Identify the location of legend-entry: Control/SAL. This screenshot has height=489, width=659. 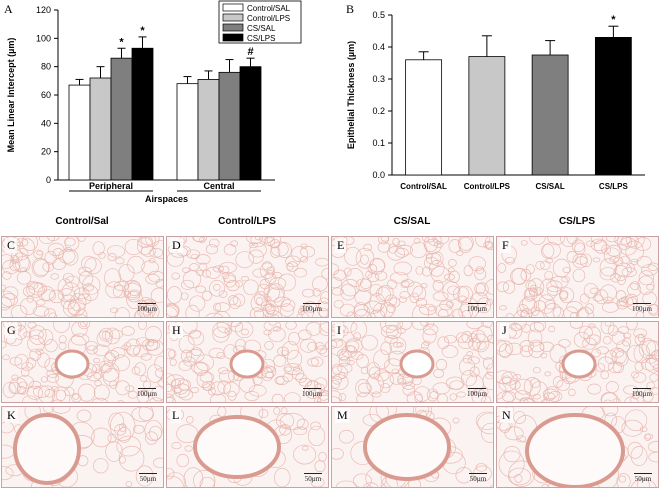
(269, 8).